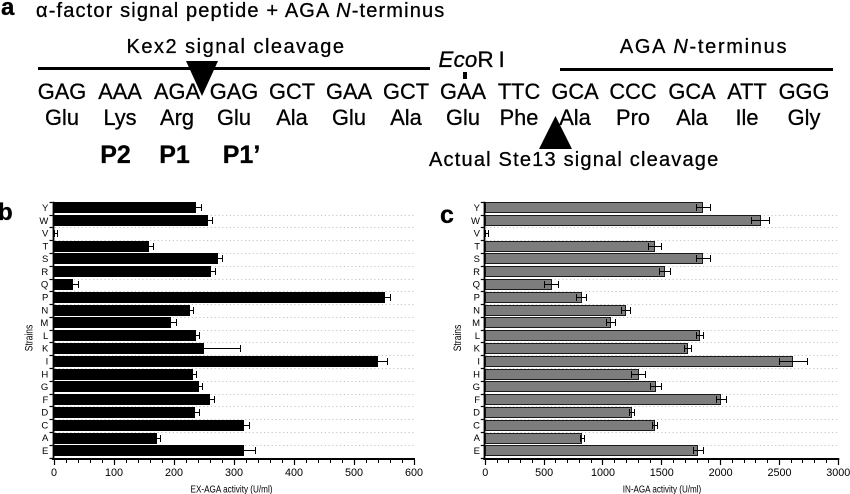  Describe the element at coordinates (414, 473) in the screenshot. I see `svg-text: 600` at that location.